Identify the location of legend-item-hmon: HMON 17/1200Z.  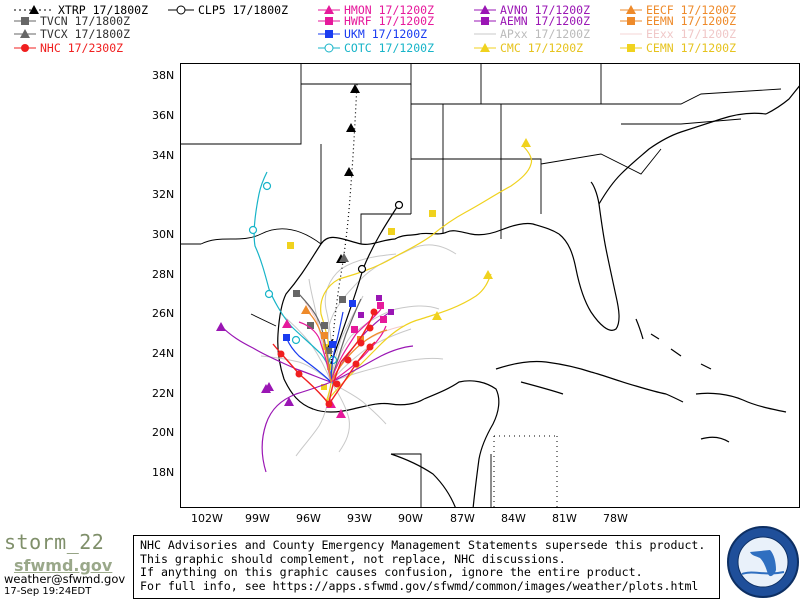
(376, 10).